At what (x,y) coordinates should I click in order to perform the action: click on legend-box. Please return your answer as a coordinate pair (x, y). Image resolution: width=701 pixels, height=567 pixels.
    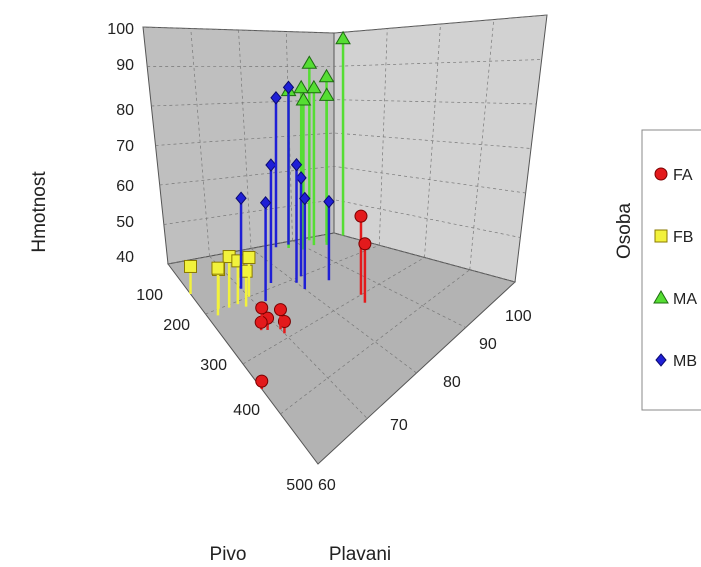
    Looking at the image, I should click on (671, 270).